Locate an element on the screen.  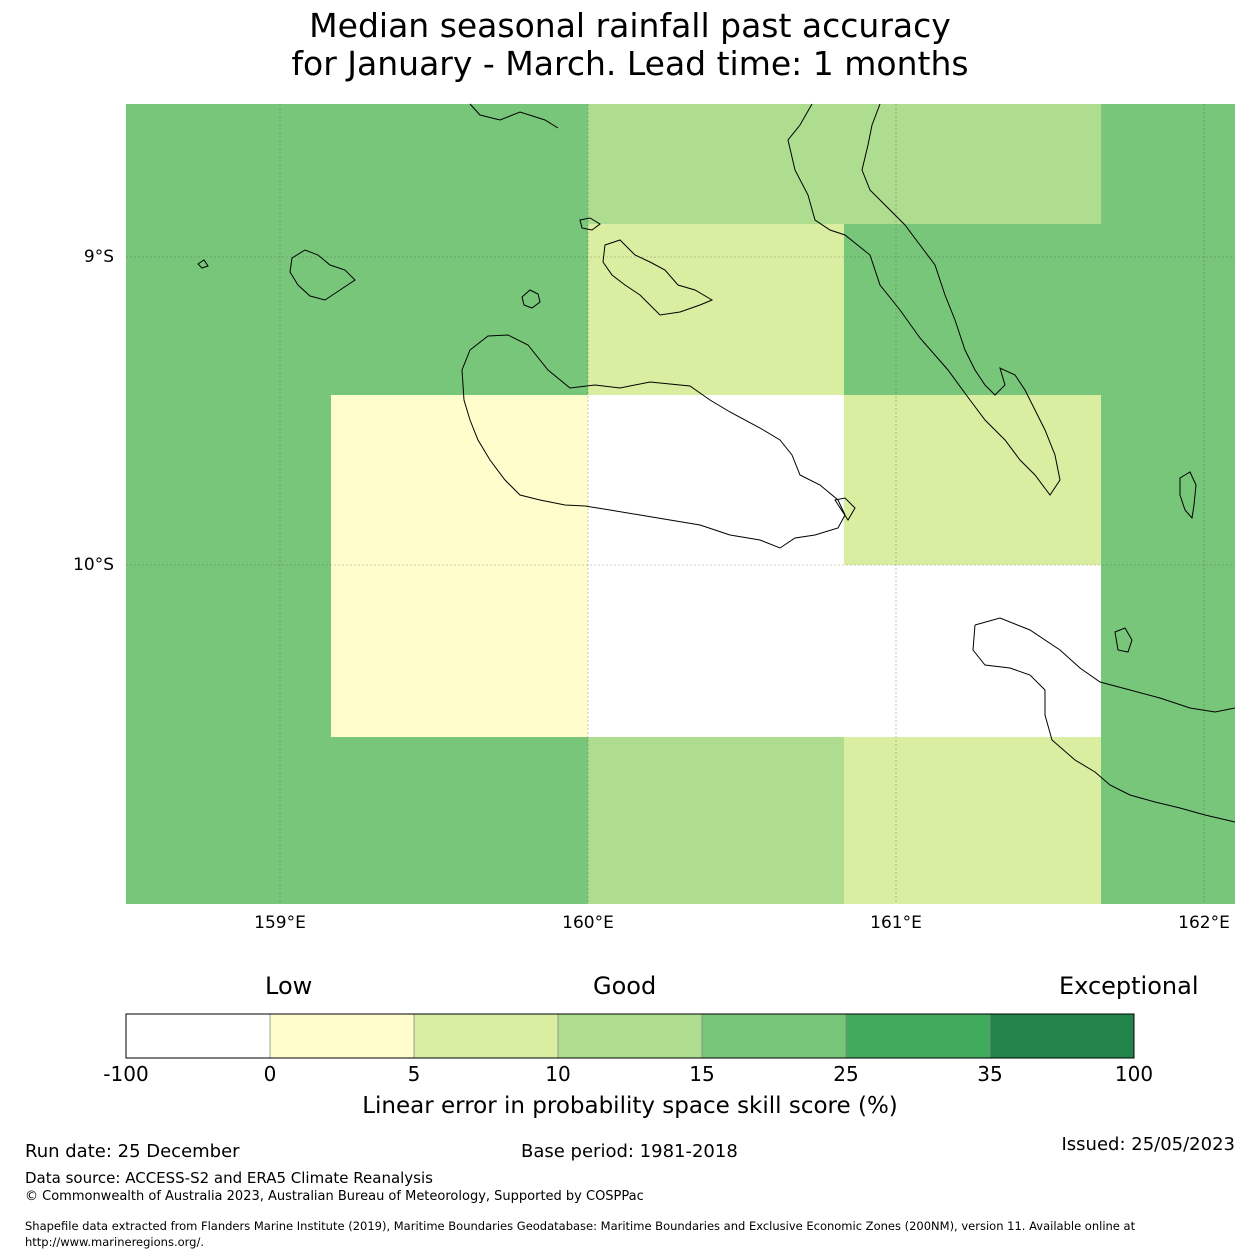
lon-label-160e: 160°E is located at coordinates (588, 923).